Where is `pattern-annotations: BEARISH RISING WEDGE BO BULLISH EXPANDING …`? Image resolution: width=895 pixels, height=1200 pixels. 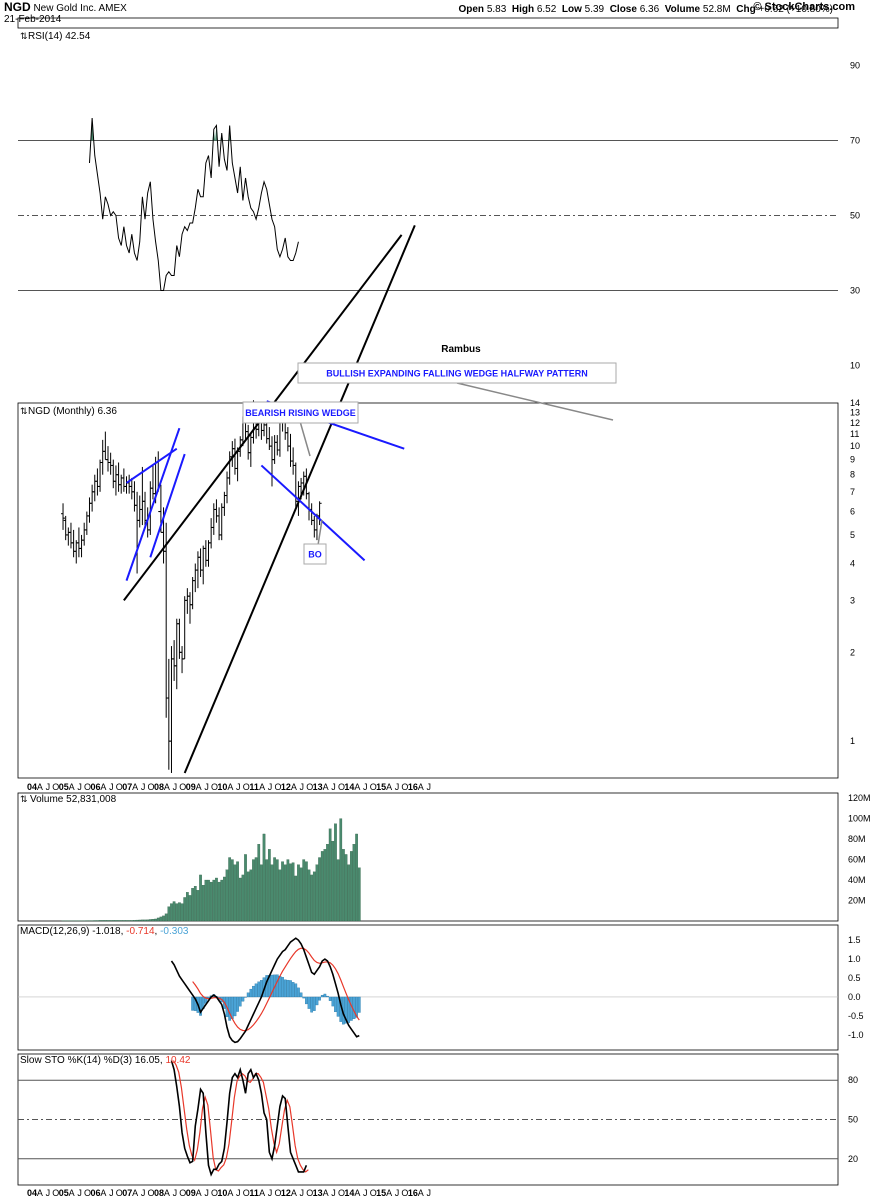
pattern-annotations: BEARISH RISING WEDGE BO BULLISH EXPANDING … is located at coordinates (429, 454).